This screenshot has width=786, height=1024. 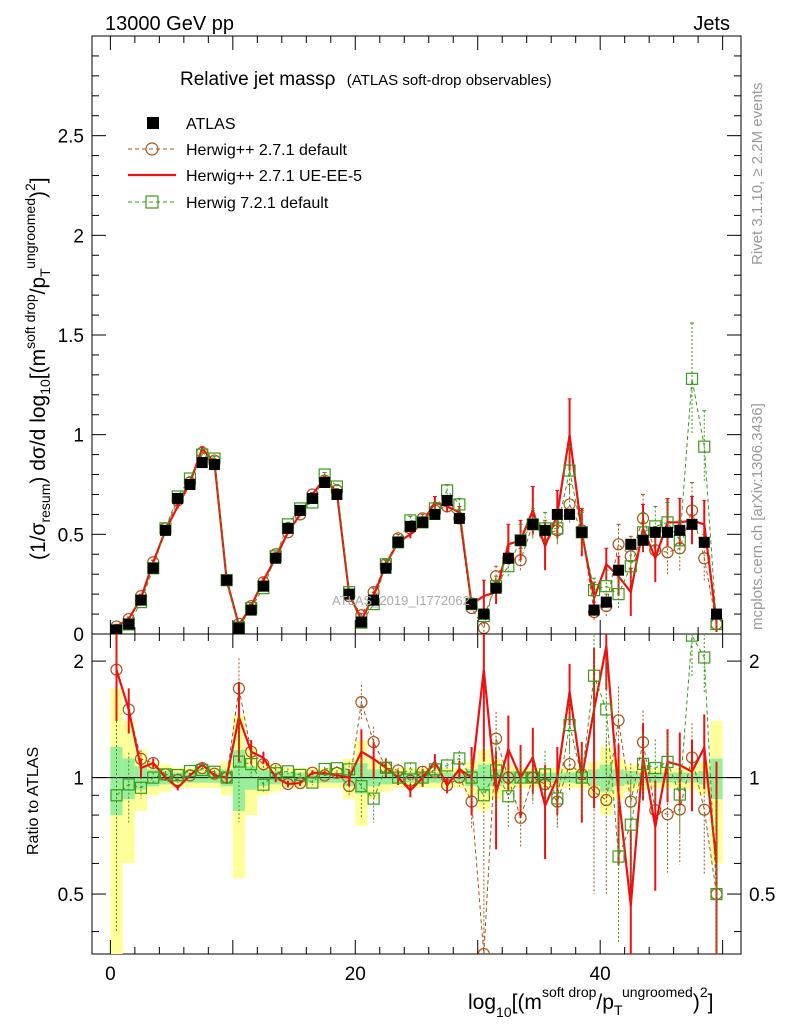 I want to click on ratio-y-tick-label: 1, so click(x=78, y=779).